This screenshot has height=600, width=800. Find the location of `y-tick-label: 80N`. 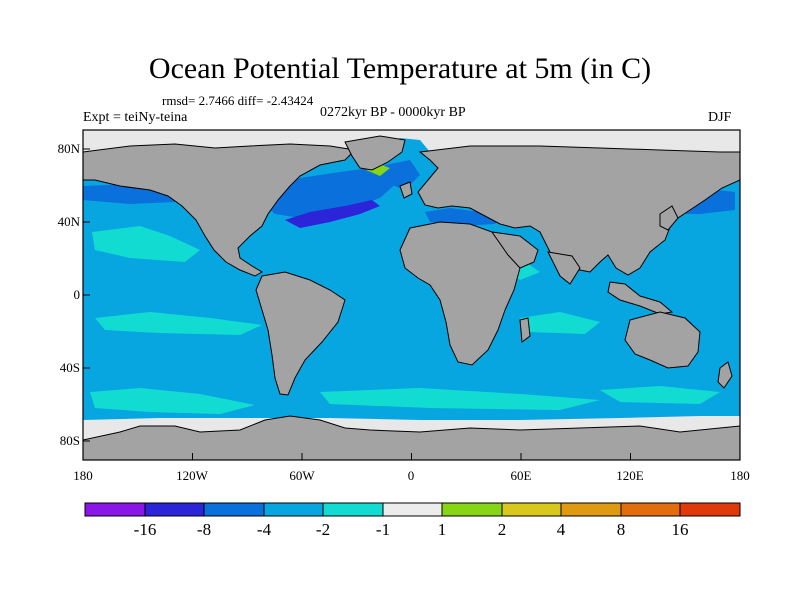

y-tick-label: 80N is located at coordinates (68, 148).